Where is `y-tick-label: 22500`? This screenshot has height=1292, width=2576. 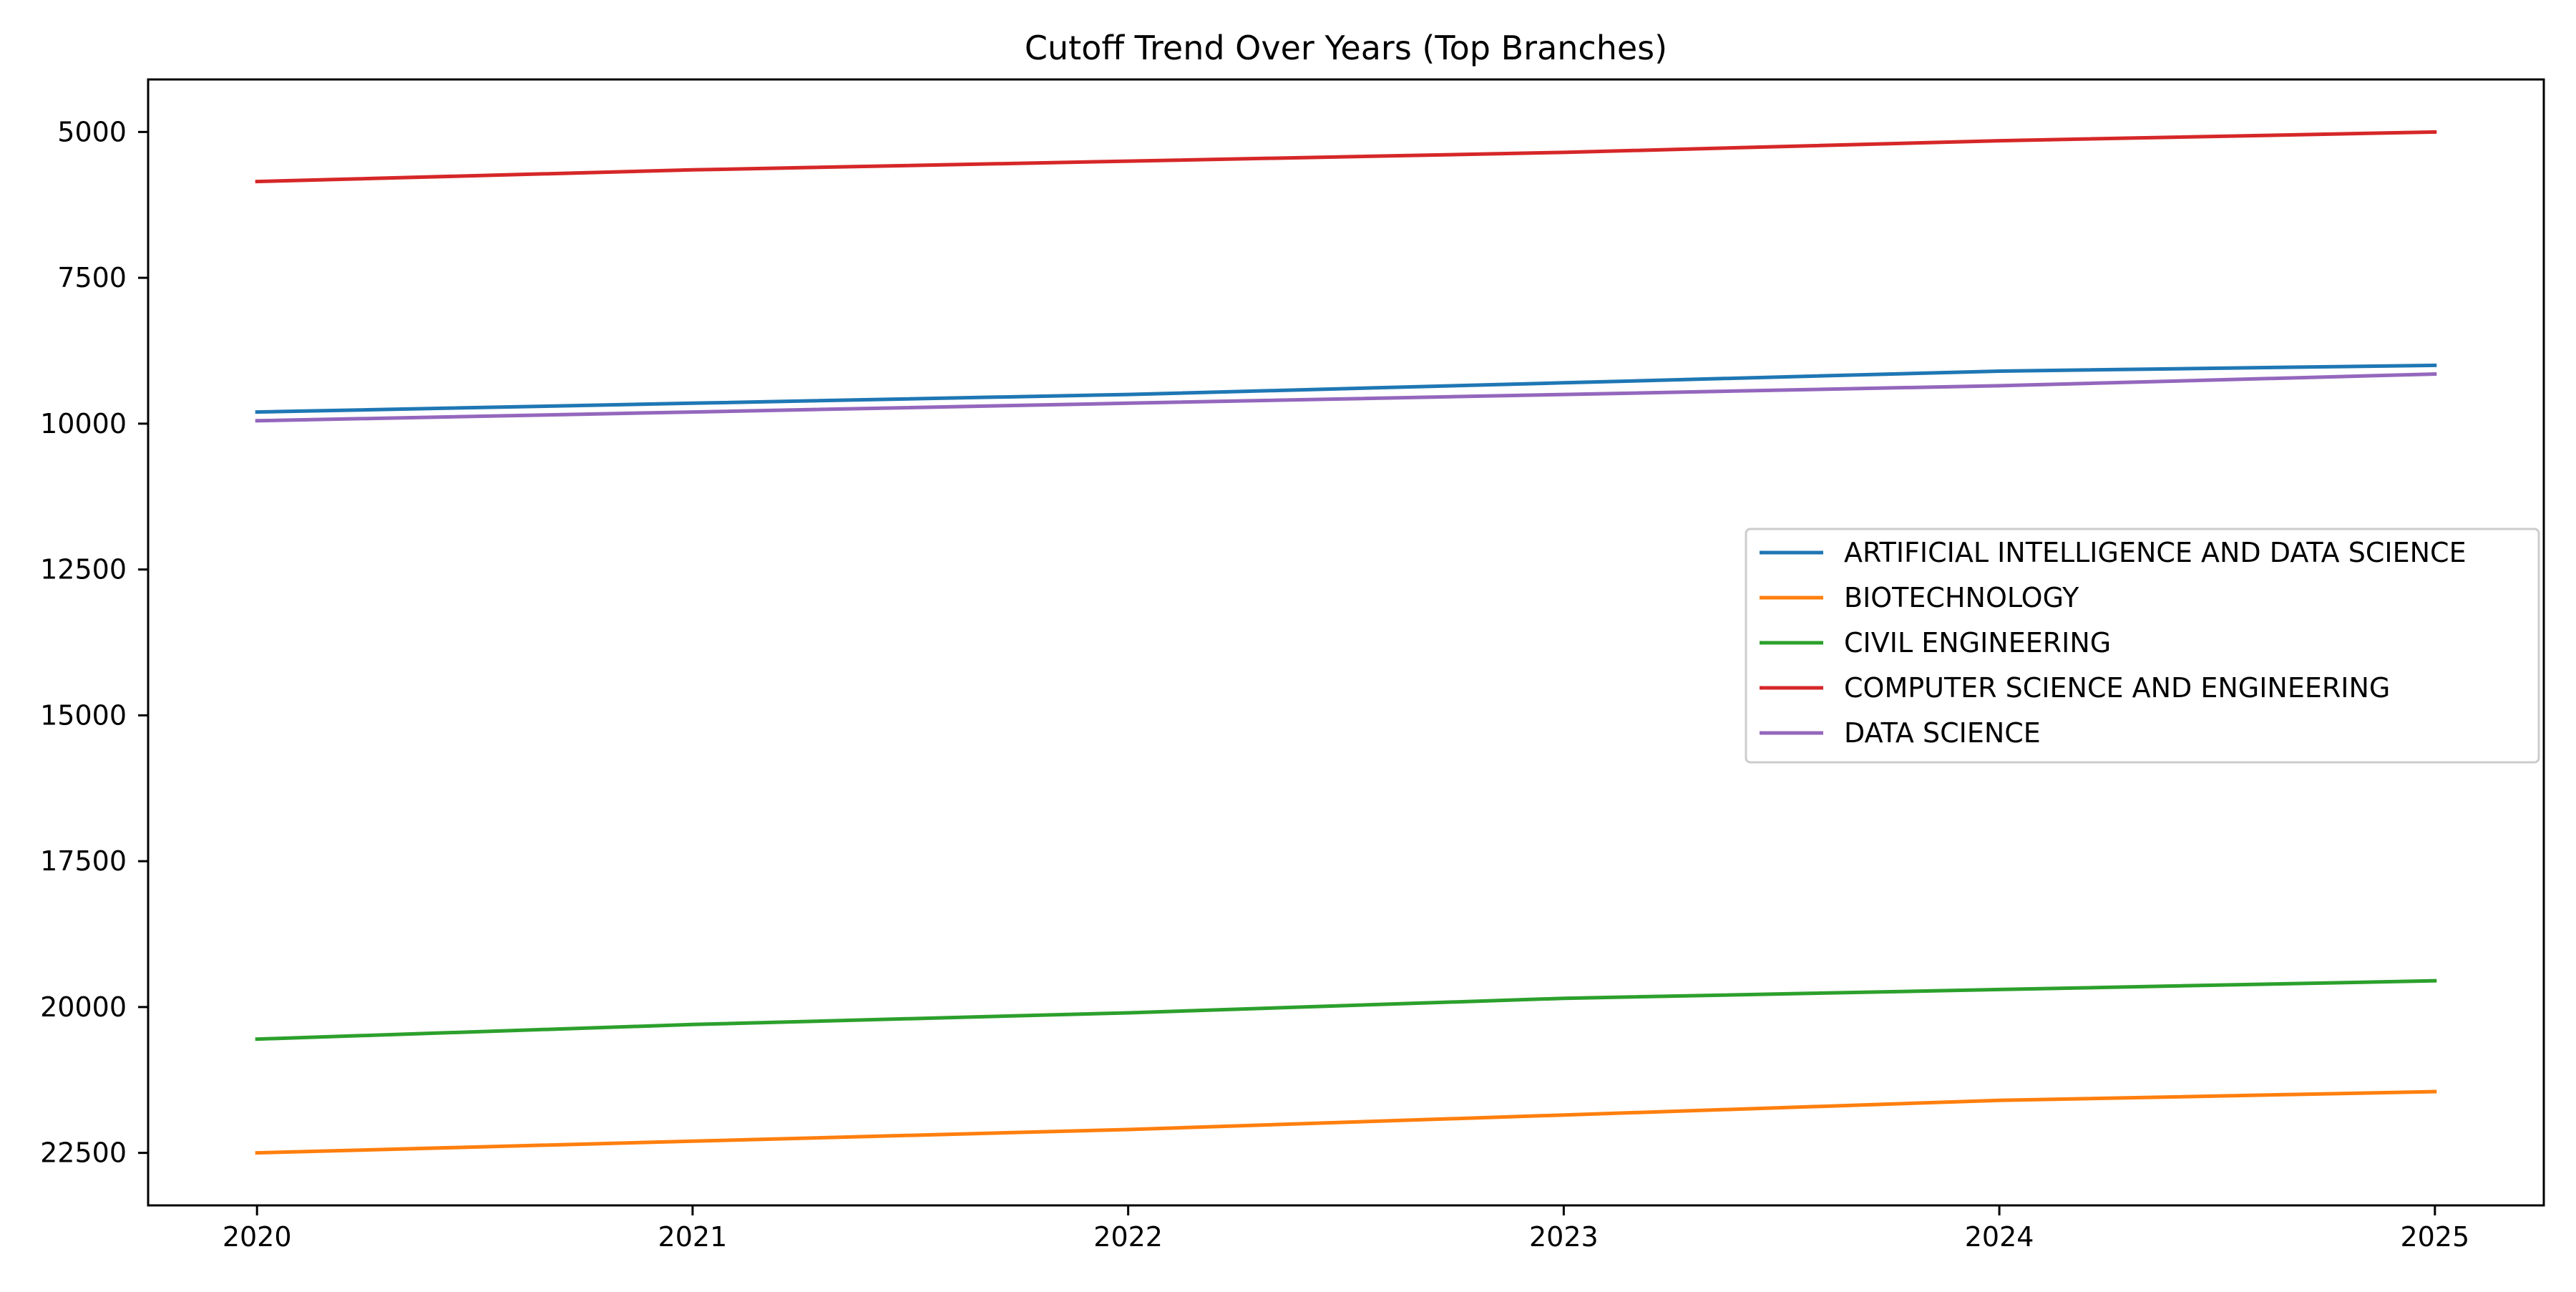 y-tick-label: 22500 is located at coordinates (83, 1153).